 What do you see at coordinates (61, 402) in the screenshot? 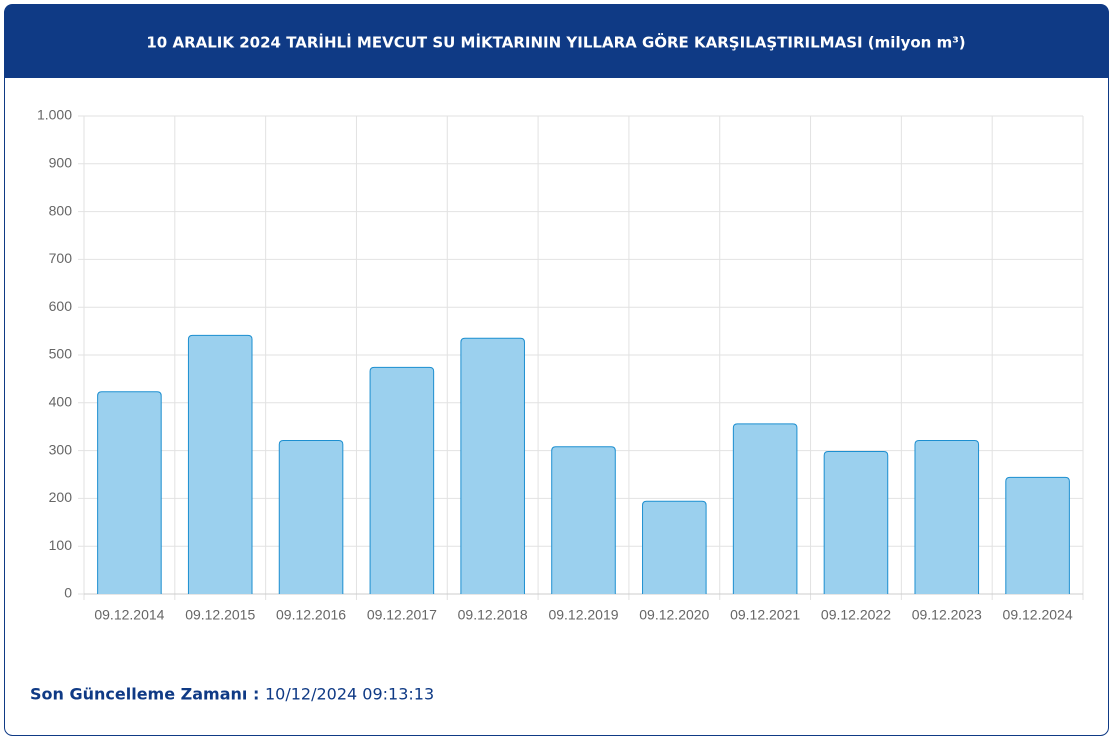
I see `y-tick-label: 400` at bounding box center [61, 402].